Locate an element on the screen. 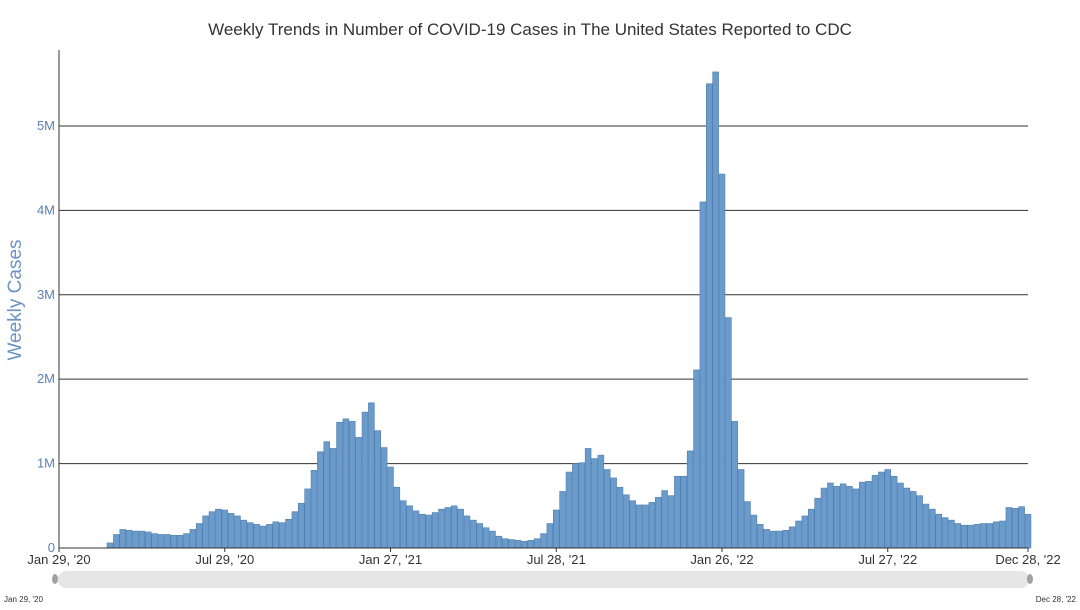 Image resolution: width=1080 pixels, height=610 pixels. navigator-handle-left is located at coordinates (55, 579).